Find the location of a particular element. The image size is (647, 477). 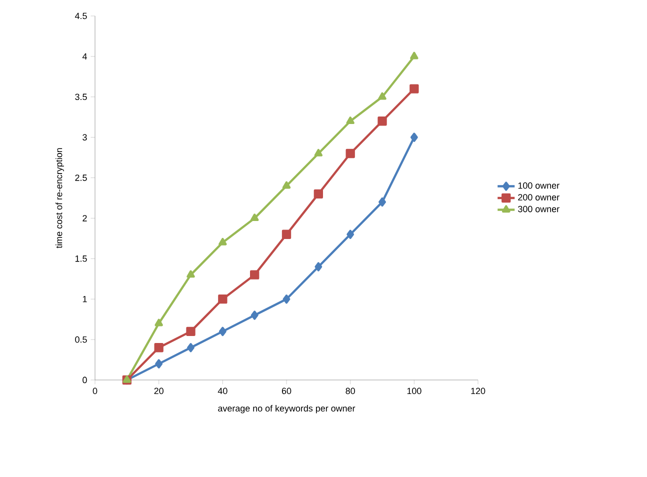

y-tick-label: 0 is located at coordinates (84, 380).